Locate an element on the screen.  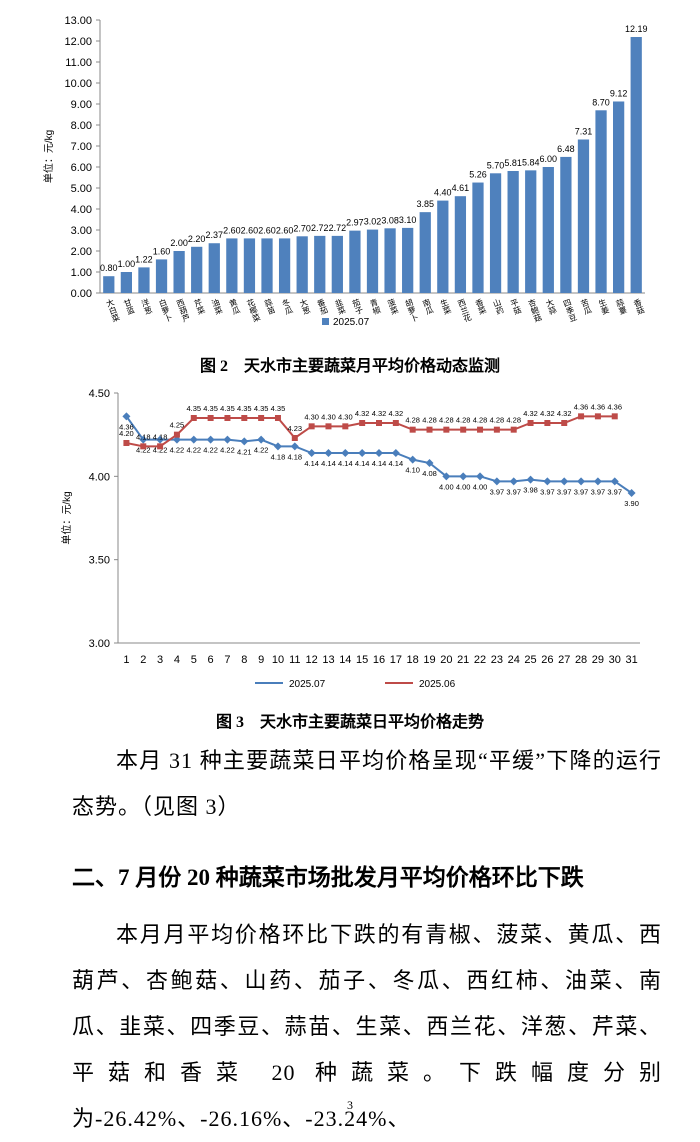
series-line is located at coordinates (370, 431).